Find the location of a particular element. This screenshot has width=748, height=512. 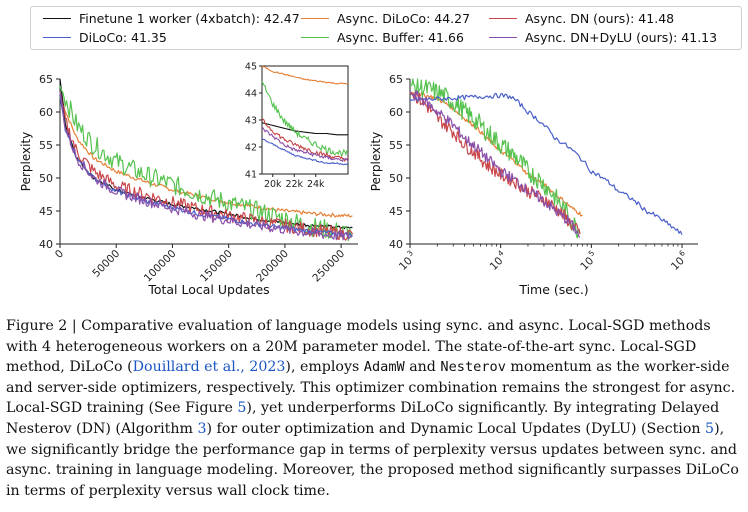

x-tick-label-exponent: 5 is located at coordinates (592, 253).